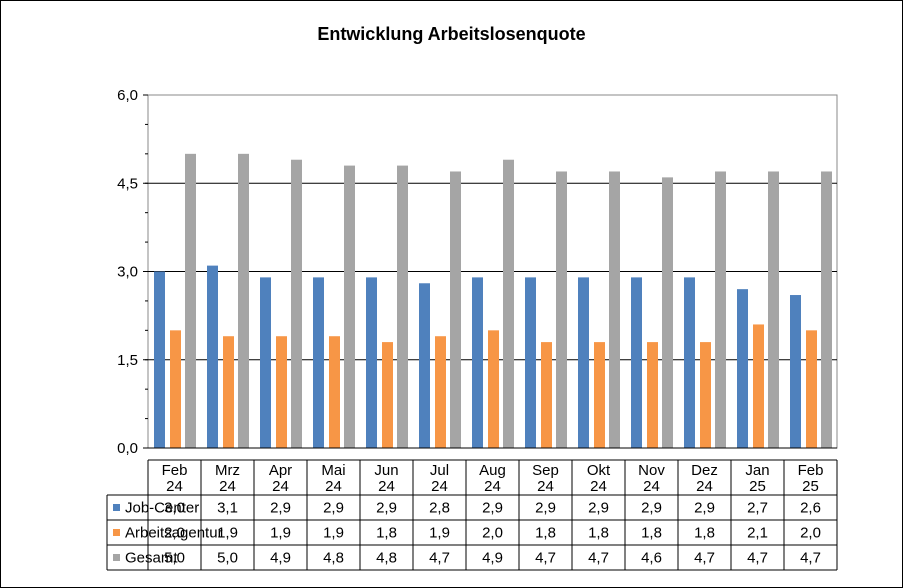 The image size is (903, 588). I want to click on x-tick-label: Mai, so click(333, 470).